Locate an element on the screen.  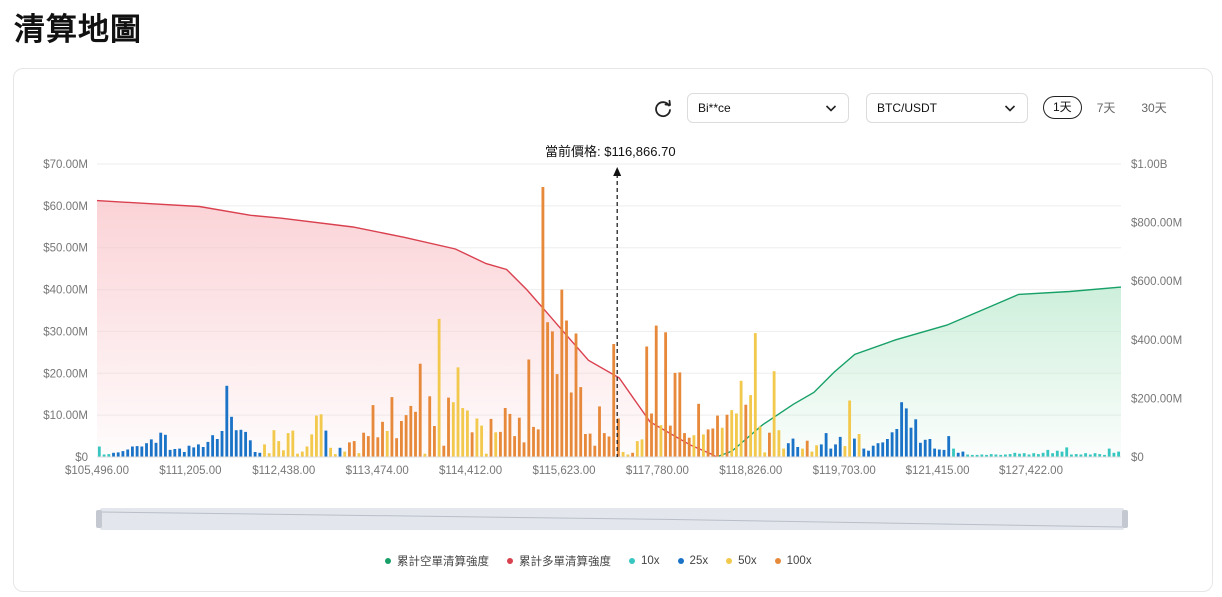
exchange-select: Bi**ce is located at coordinates (768, 108).